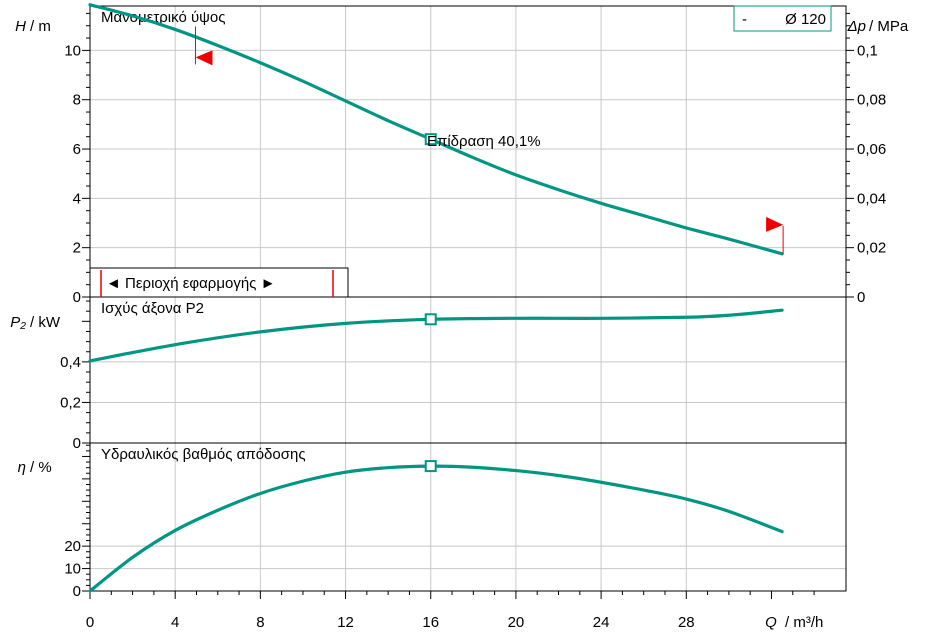  What do you see at coordinates (22, 467) in the screenshot?
I see `y-axis-symbol: η` at bounding box center [22, 467].